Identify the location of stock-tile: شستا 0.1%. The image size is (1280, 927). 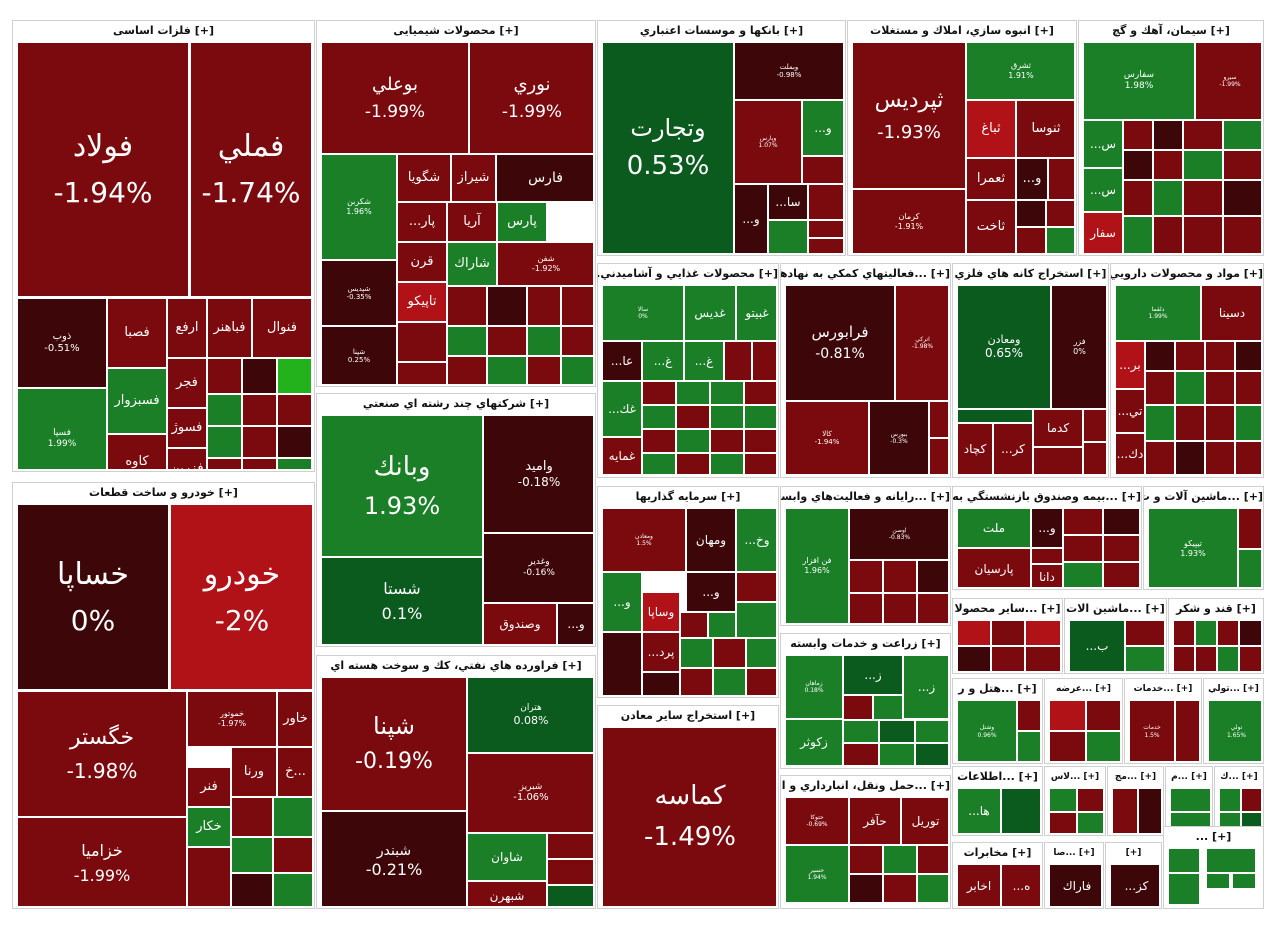
(402, 600).